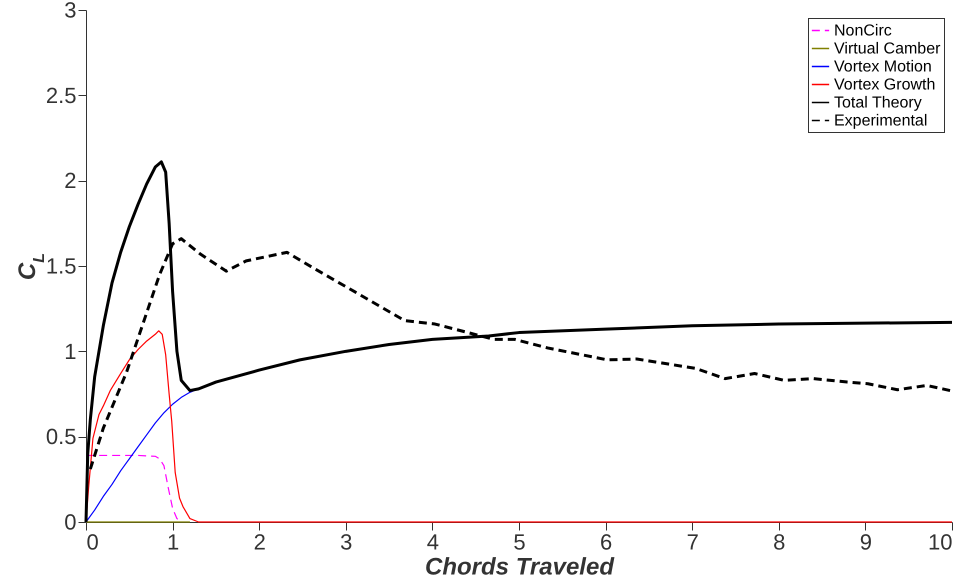 The width and height of the screenshot is (969, 578). I want to click on legend-label: Vortex Growth, so click(885, 85).